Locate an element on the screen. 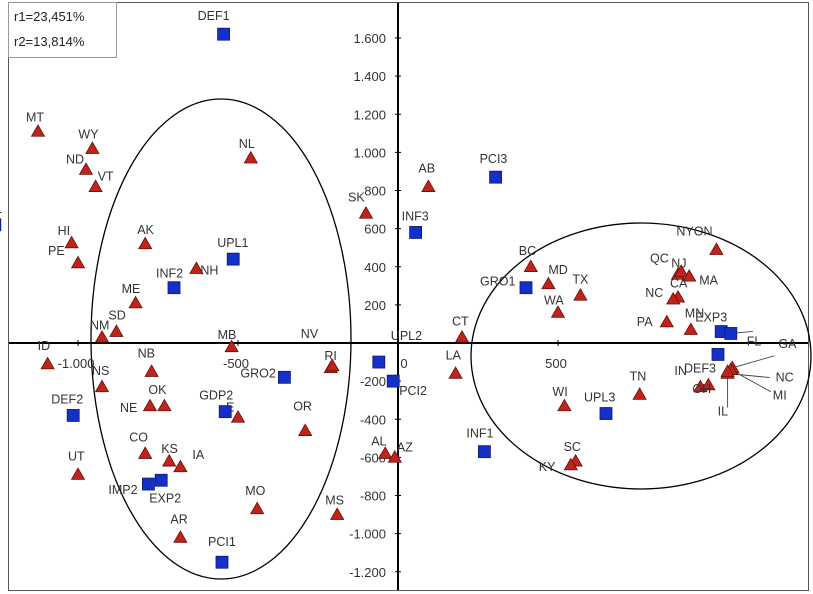  point-label-oh: OH is located at coordinates (701, 389).